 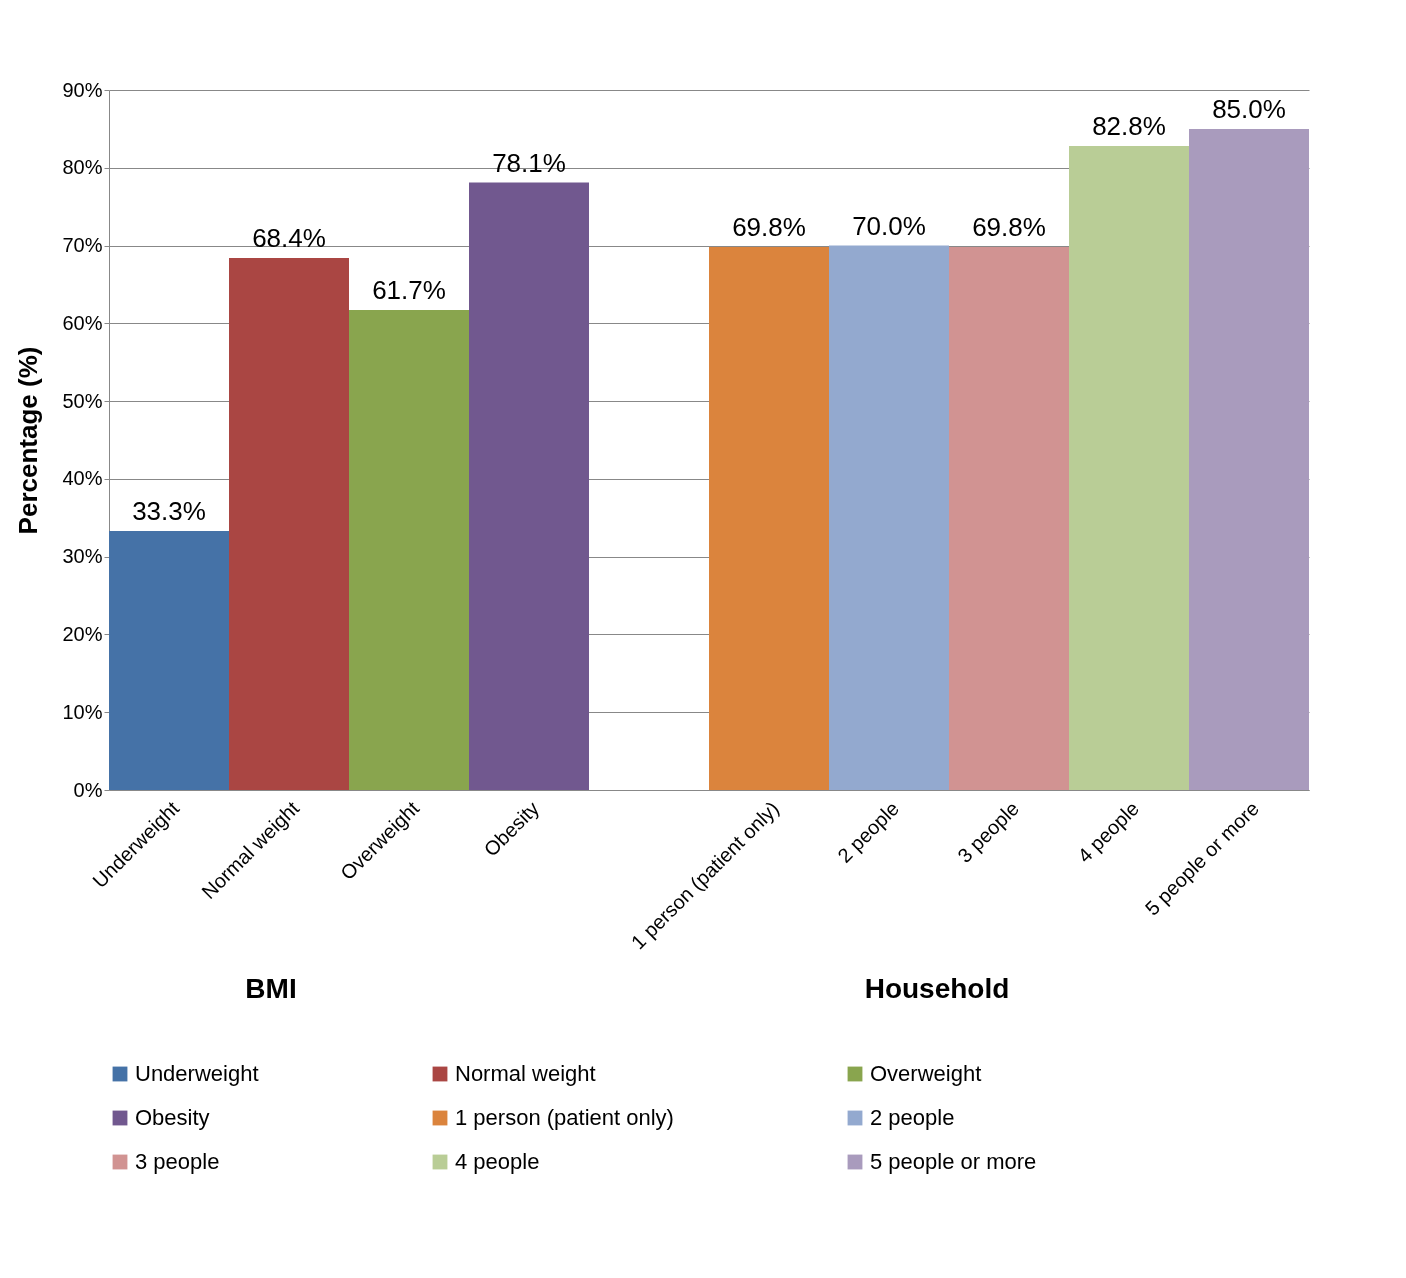 I want to click on legend-label: Normal weight, so click(x=525, y=1073).